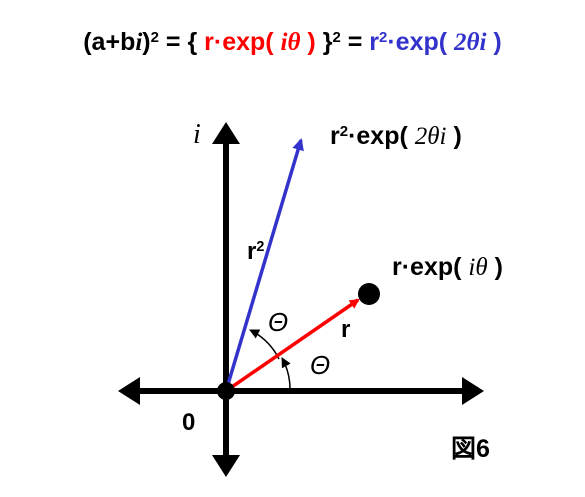  I want to click on label-r-squared-point: r2·exp( 2θi ), so click(396, 136).